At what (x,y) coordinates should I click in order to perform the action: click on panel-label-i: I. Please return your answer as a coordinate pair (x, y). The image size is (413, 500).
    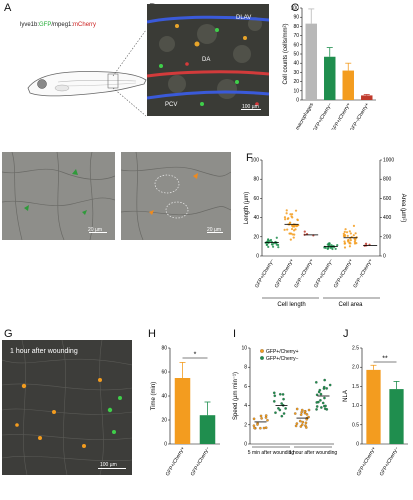
    Looking at the image, I should click on (235, 334).